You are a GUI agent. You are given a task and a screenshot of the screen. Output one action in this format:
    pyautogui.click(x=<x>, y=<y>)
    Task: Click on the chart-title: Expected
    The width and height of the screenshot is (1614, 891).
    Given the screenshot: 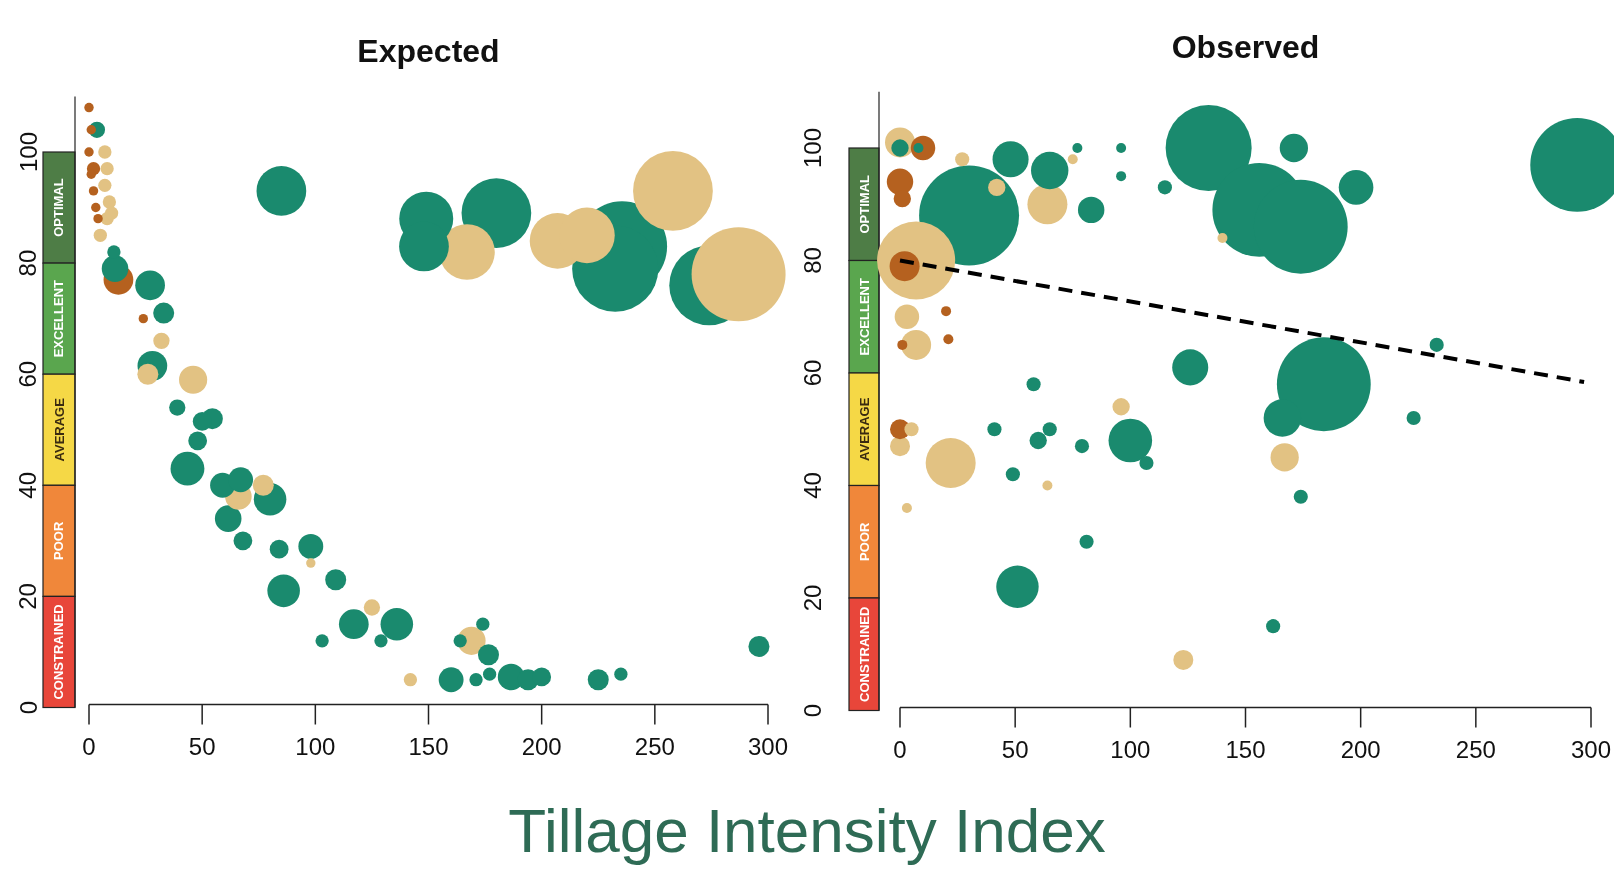 What is the action you would take?
    pyautogui.click(x=428, y=51)
    